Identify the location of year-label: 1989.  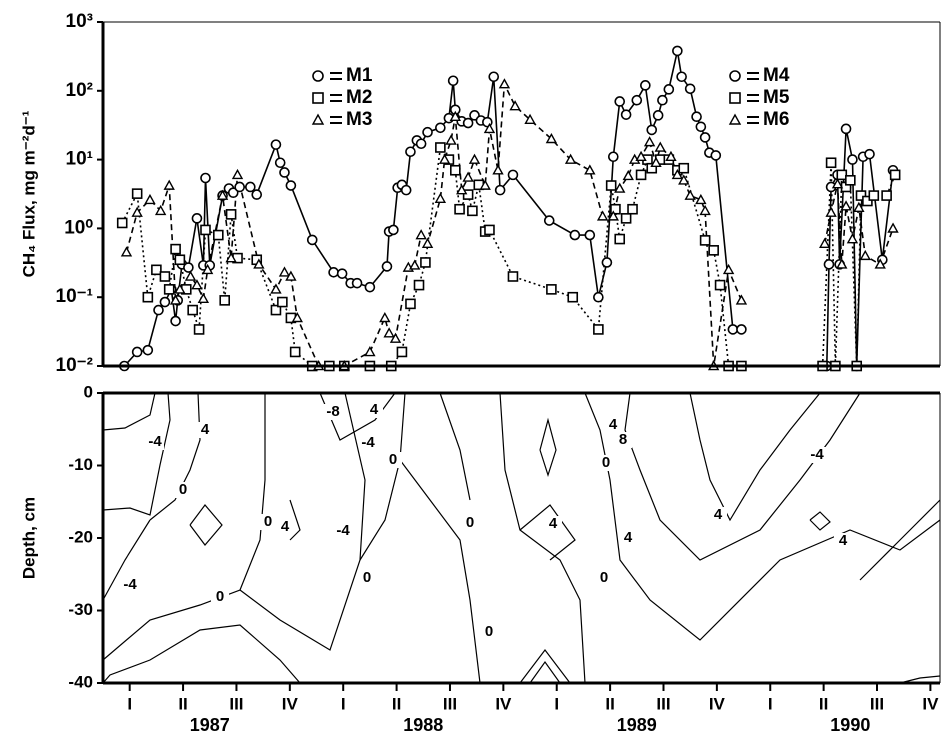
(637, 725).